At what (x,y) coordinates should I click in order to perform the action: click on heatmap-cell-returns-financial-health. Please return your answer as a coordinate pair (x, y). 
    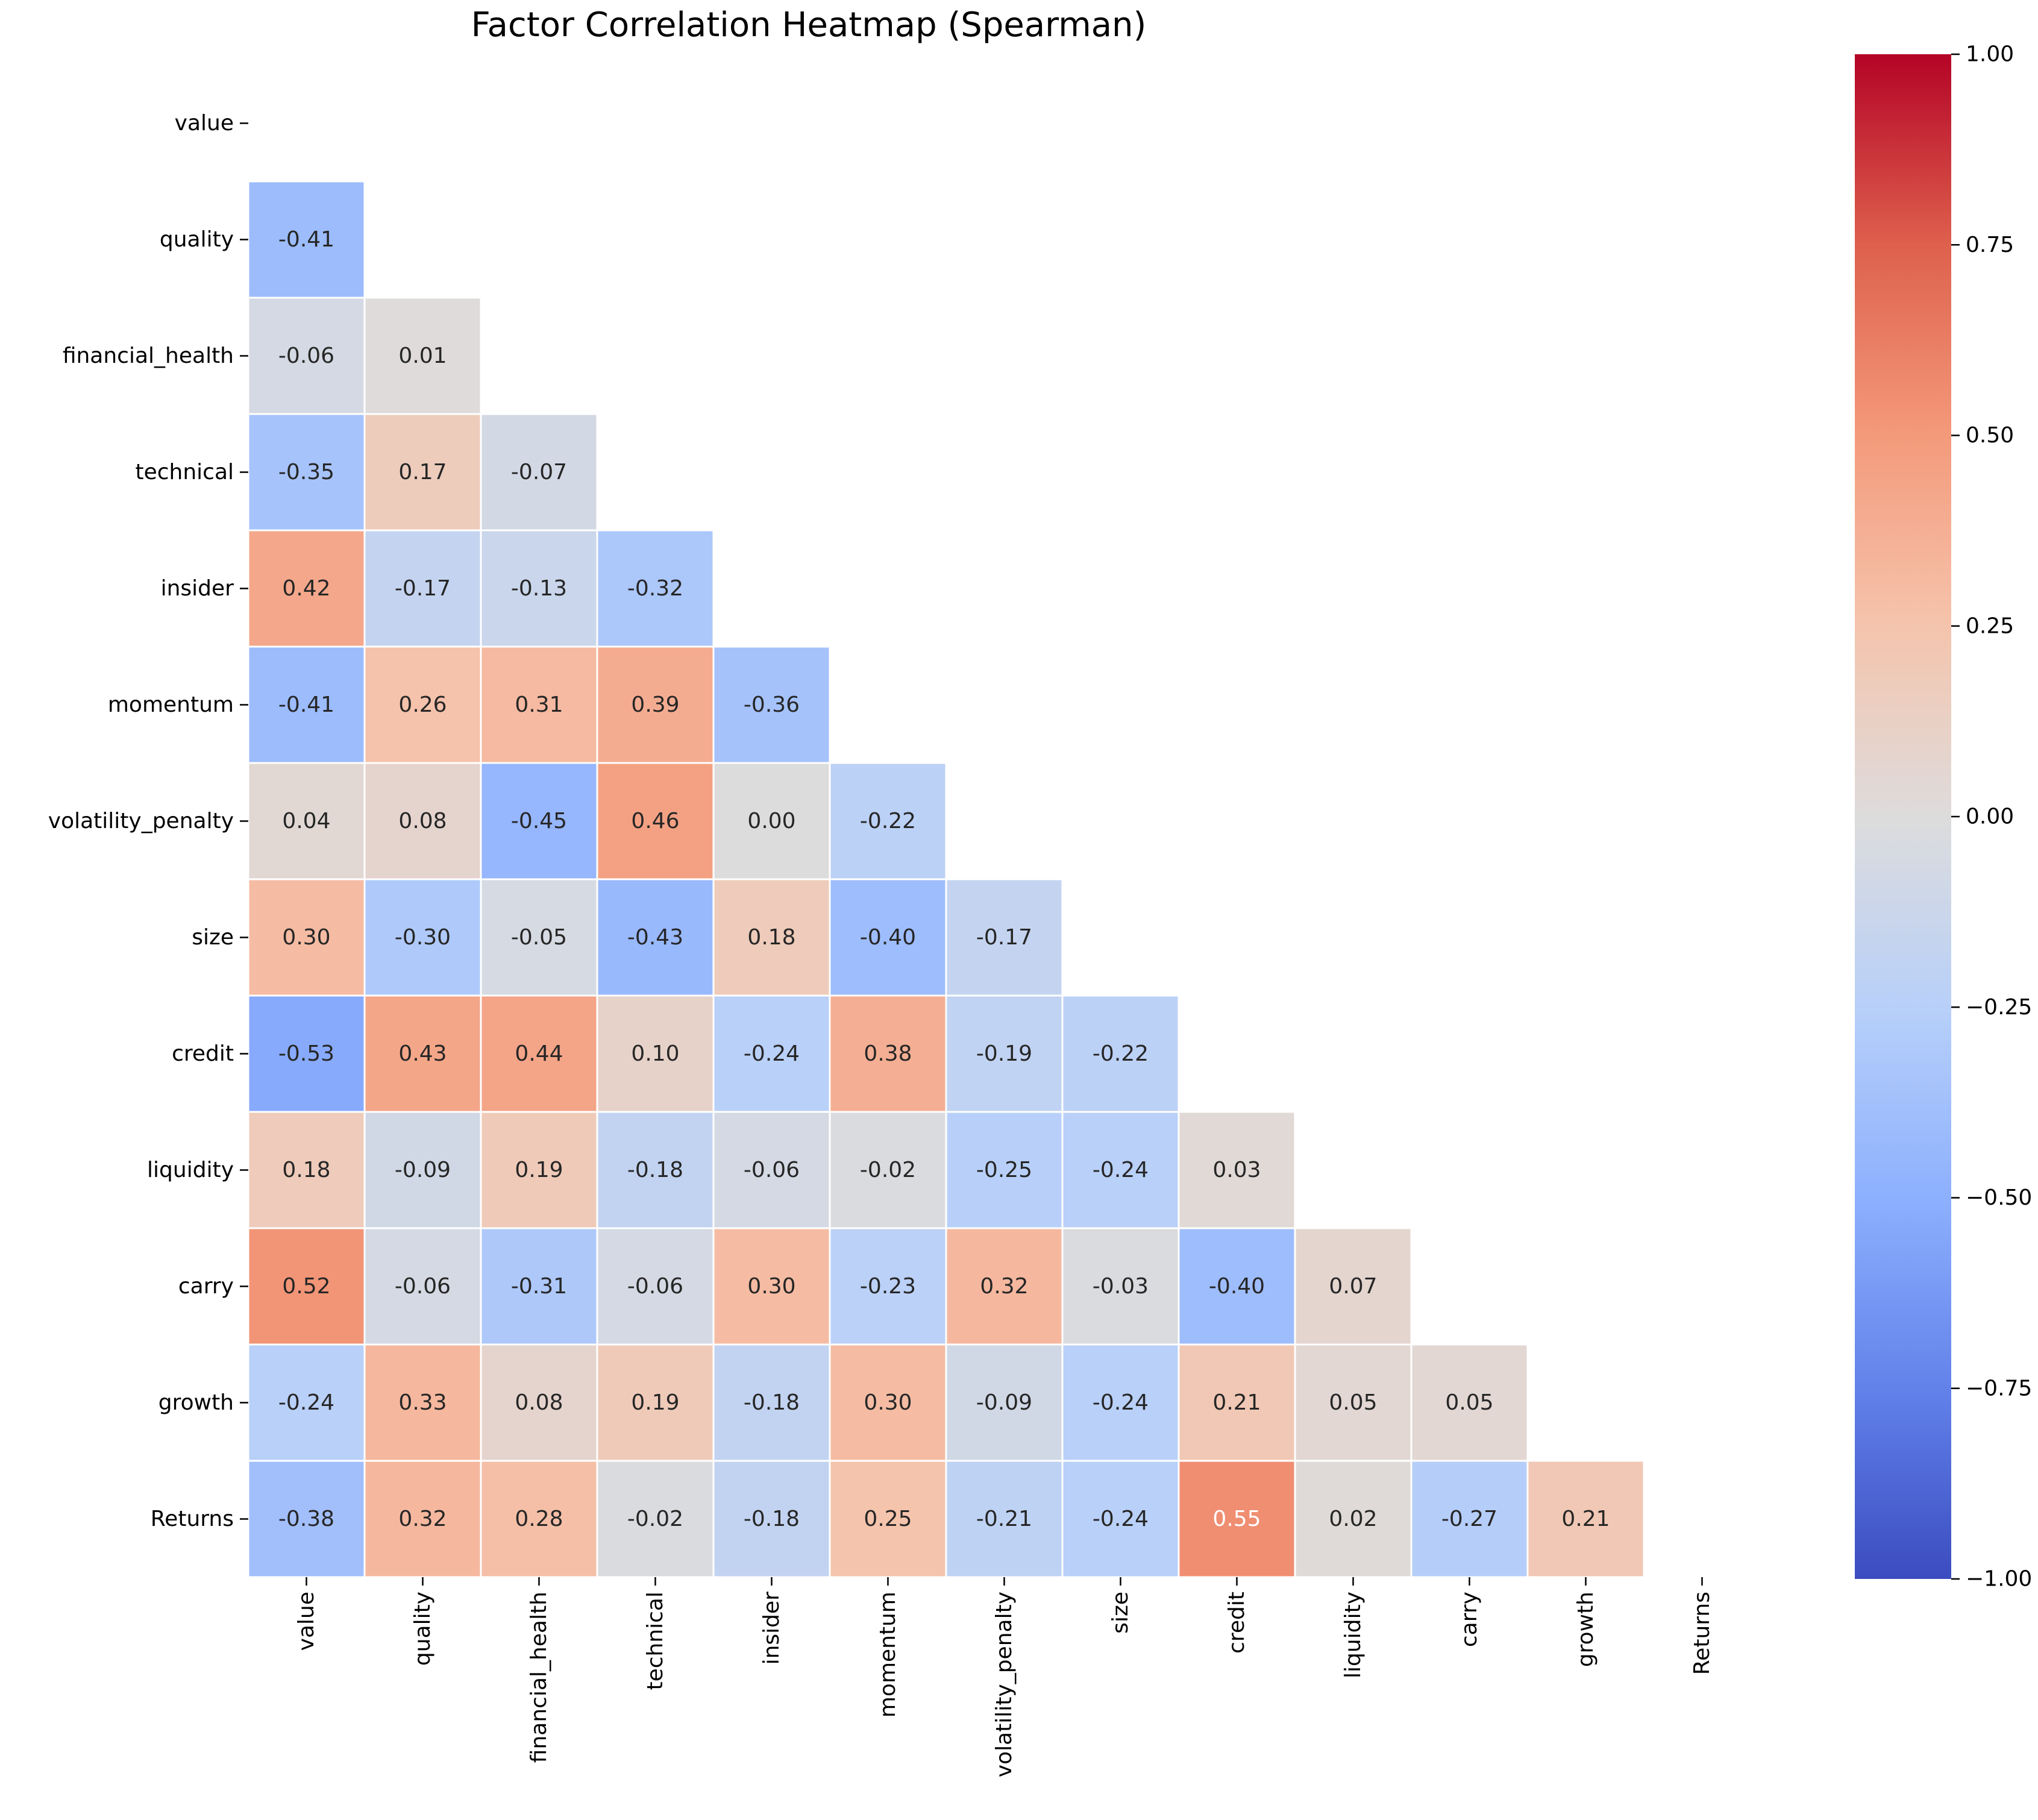
    Looking at the image, I should click on (539, 1519).